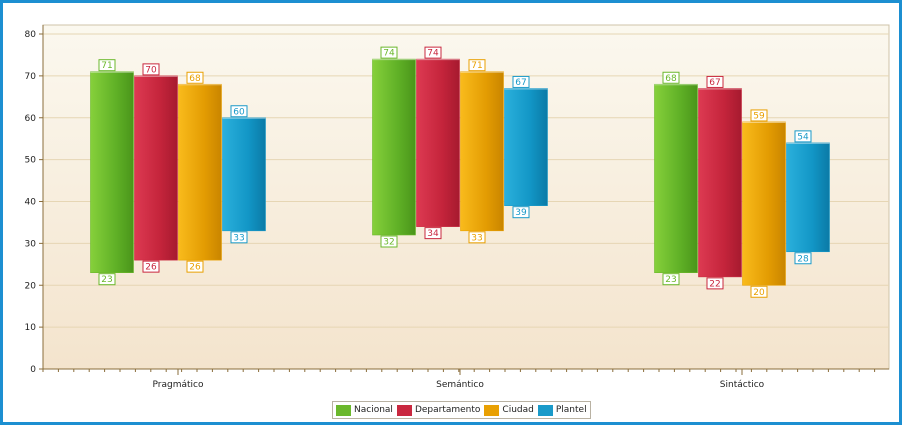 The width and height of the screenshot is (902, 425). Describe the element at coordinates (31, 244) in the screenshot. I see `y-tick-label: 30` at that location.